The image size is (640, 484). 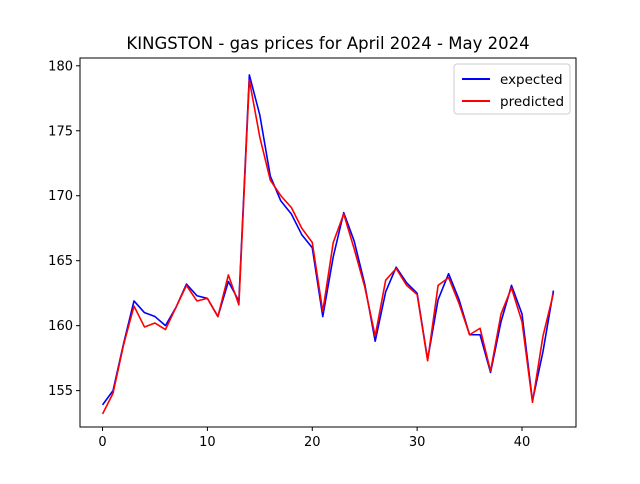 What do you see at coordinates (207, 442) in the screenshot?
I see `x-tick-label: 10` at bounding box center [207, 442].